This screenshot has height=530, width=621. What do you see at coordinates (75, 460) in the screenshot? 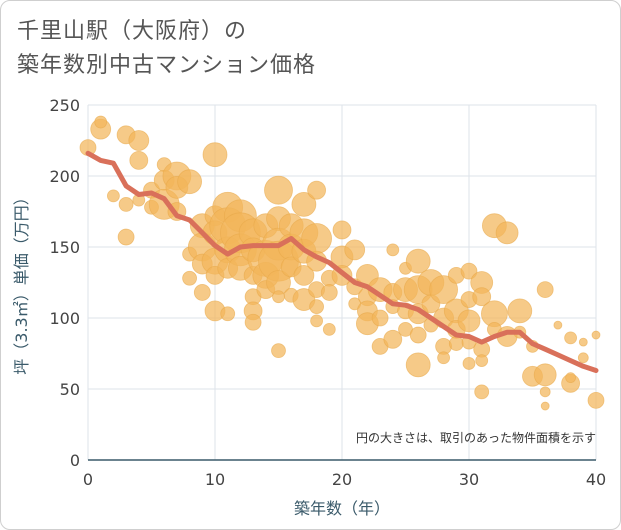
I see `y-tick-label: 0` at bounding box center [75, 460].